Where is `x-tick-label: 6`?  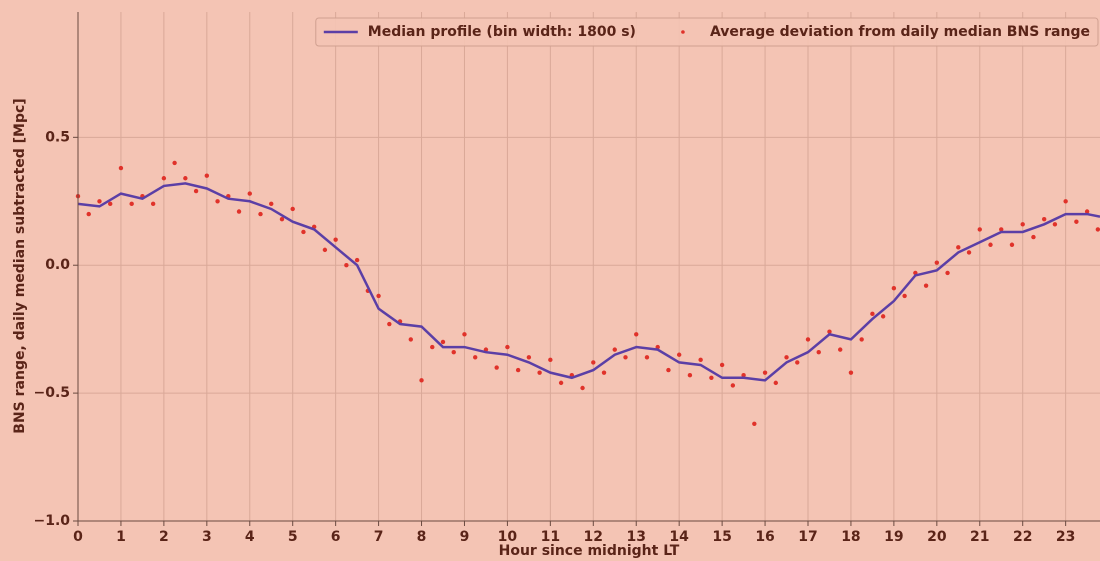 x-tick-label: 6 is located at coordinates (336, 537).